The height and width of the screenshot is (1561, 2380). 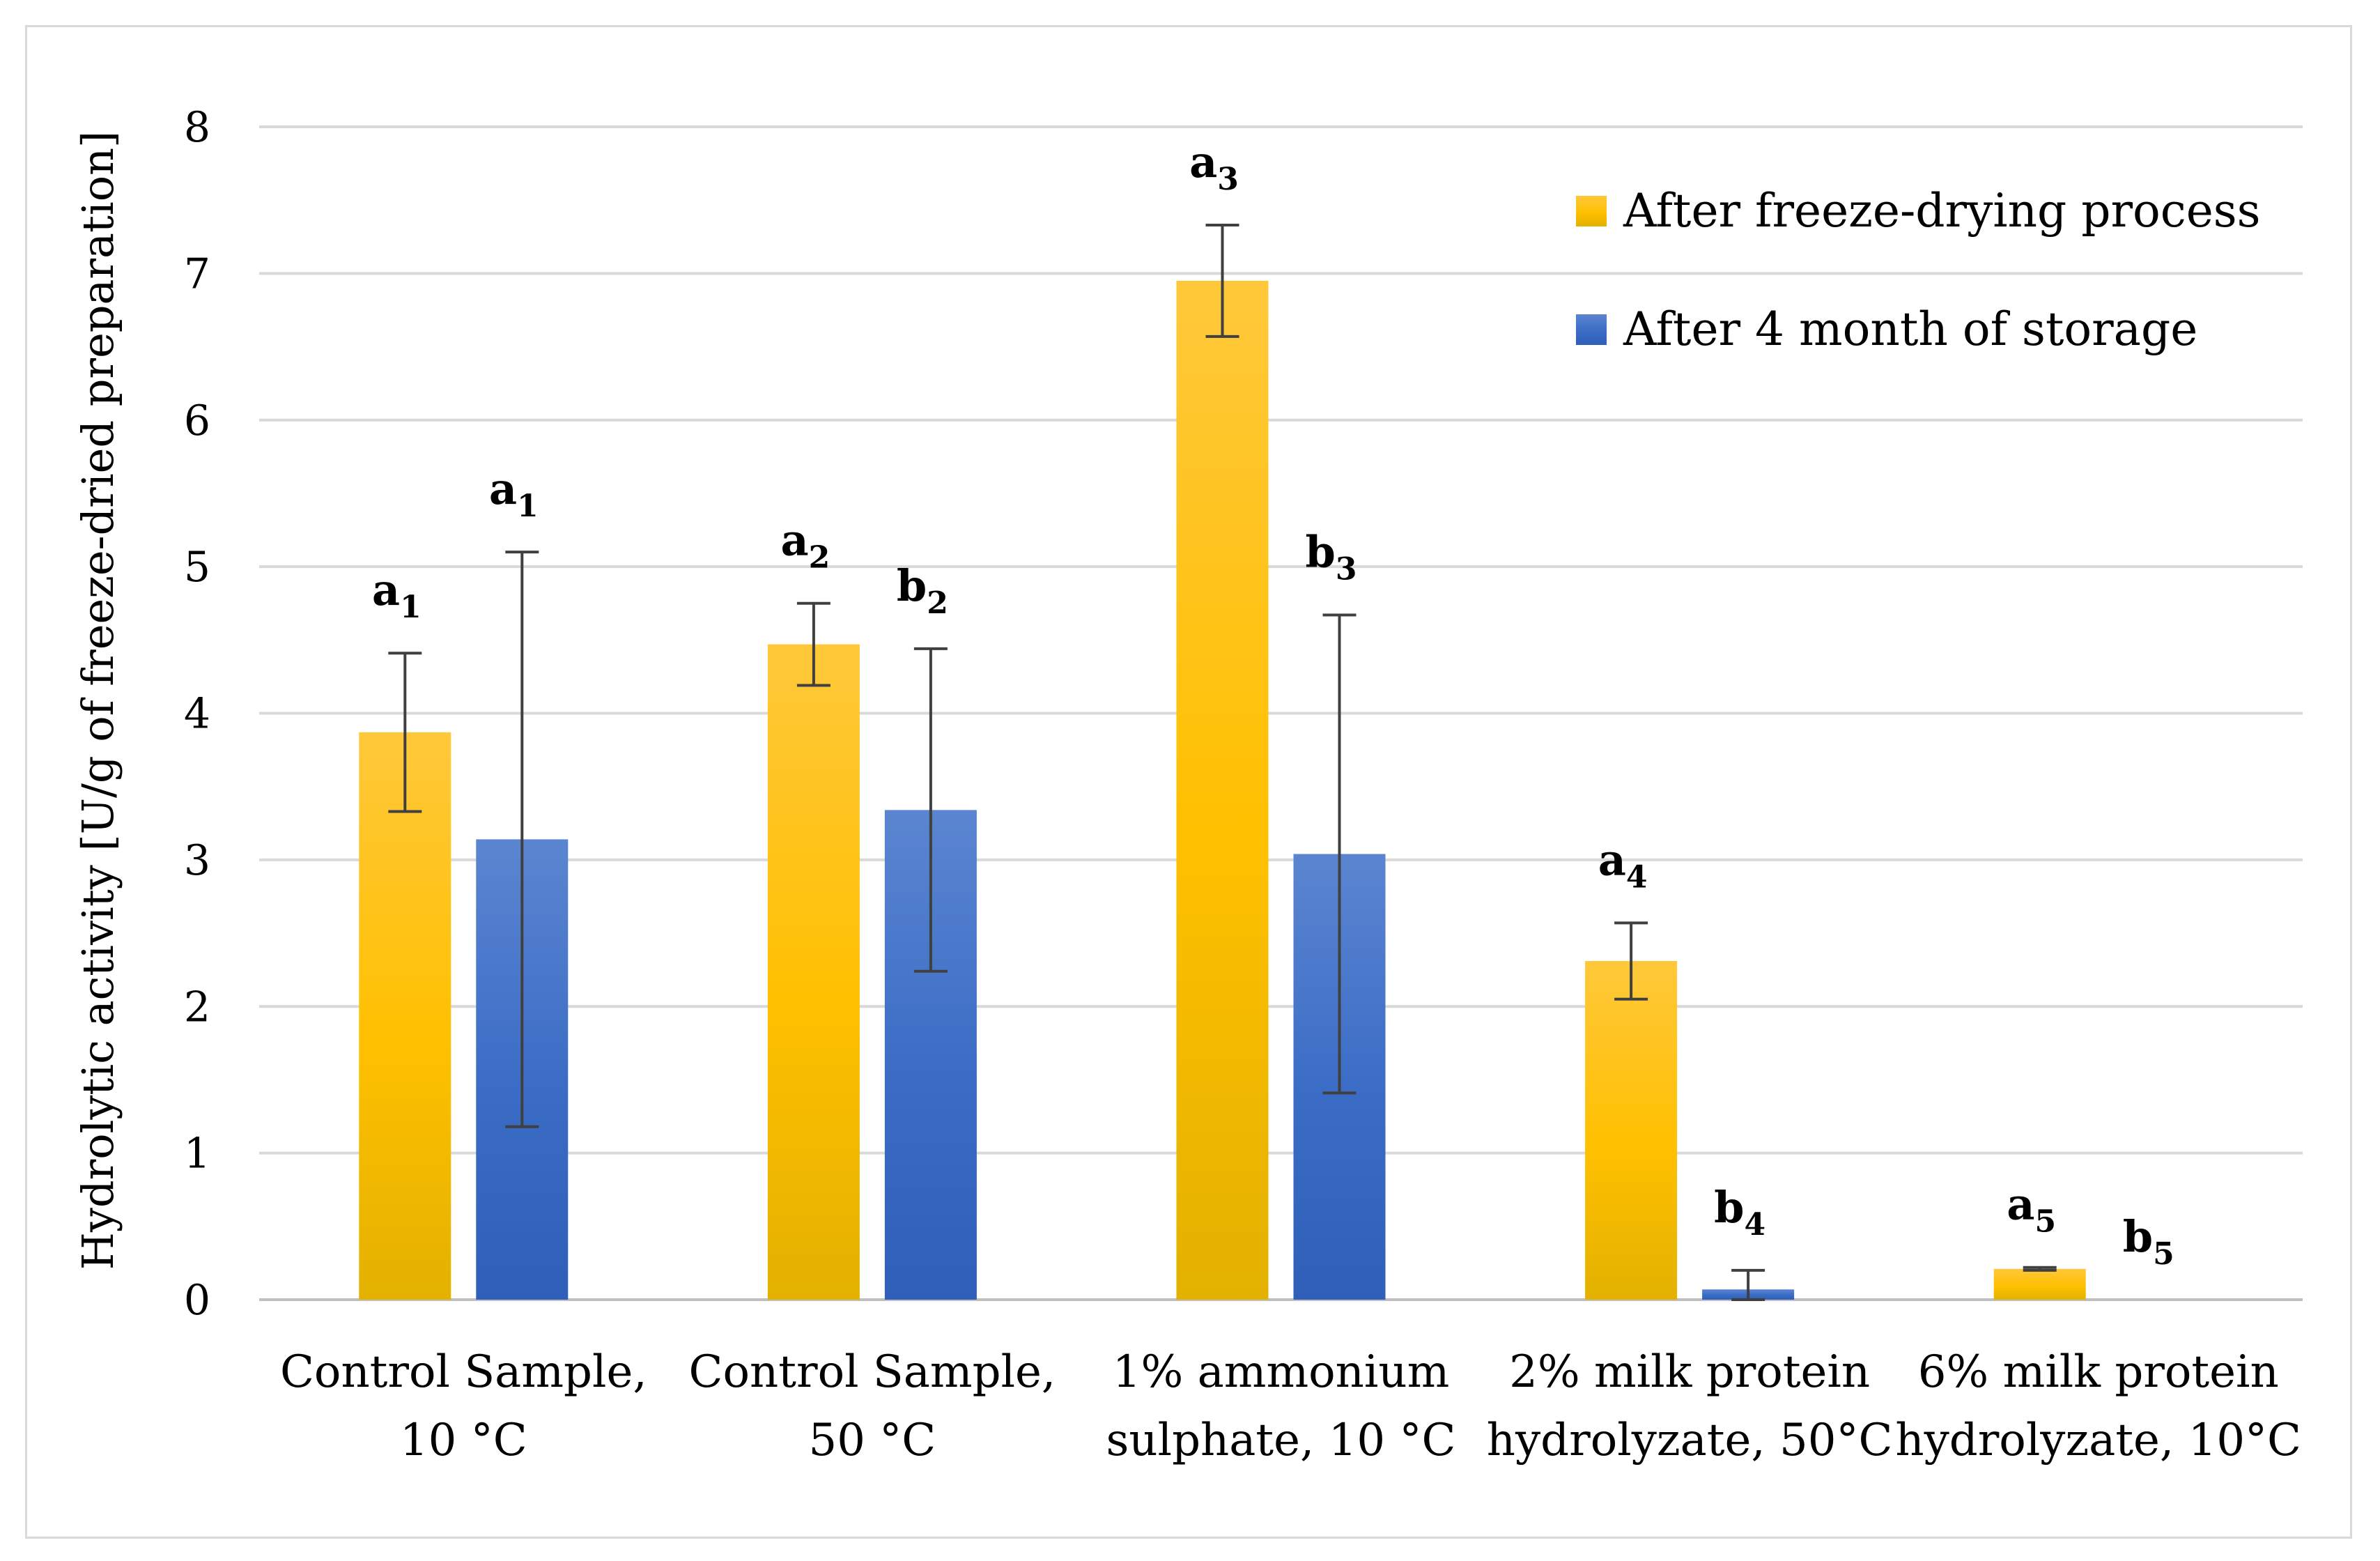 What do you see at coordinates (1623, 864) in the screenshot?
I see `significance-label-freeze-drying-3: a4` at bounding box center [1623, 864].